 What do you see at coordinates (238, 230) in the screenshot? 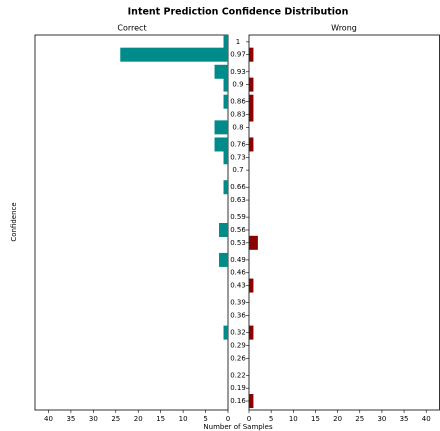
I see `y-tick-label: 0.56` at bounding box center [238, 230].